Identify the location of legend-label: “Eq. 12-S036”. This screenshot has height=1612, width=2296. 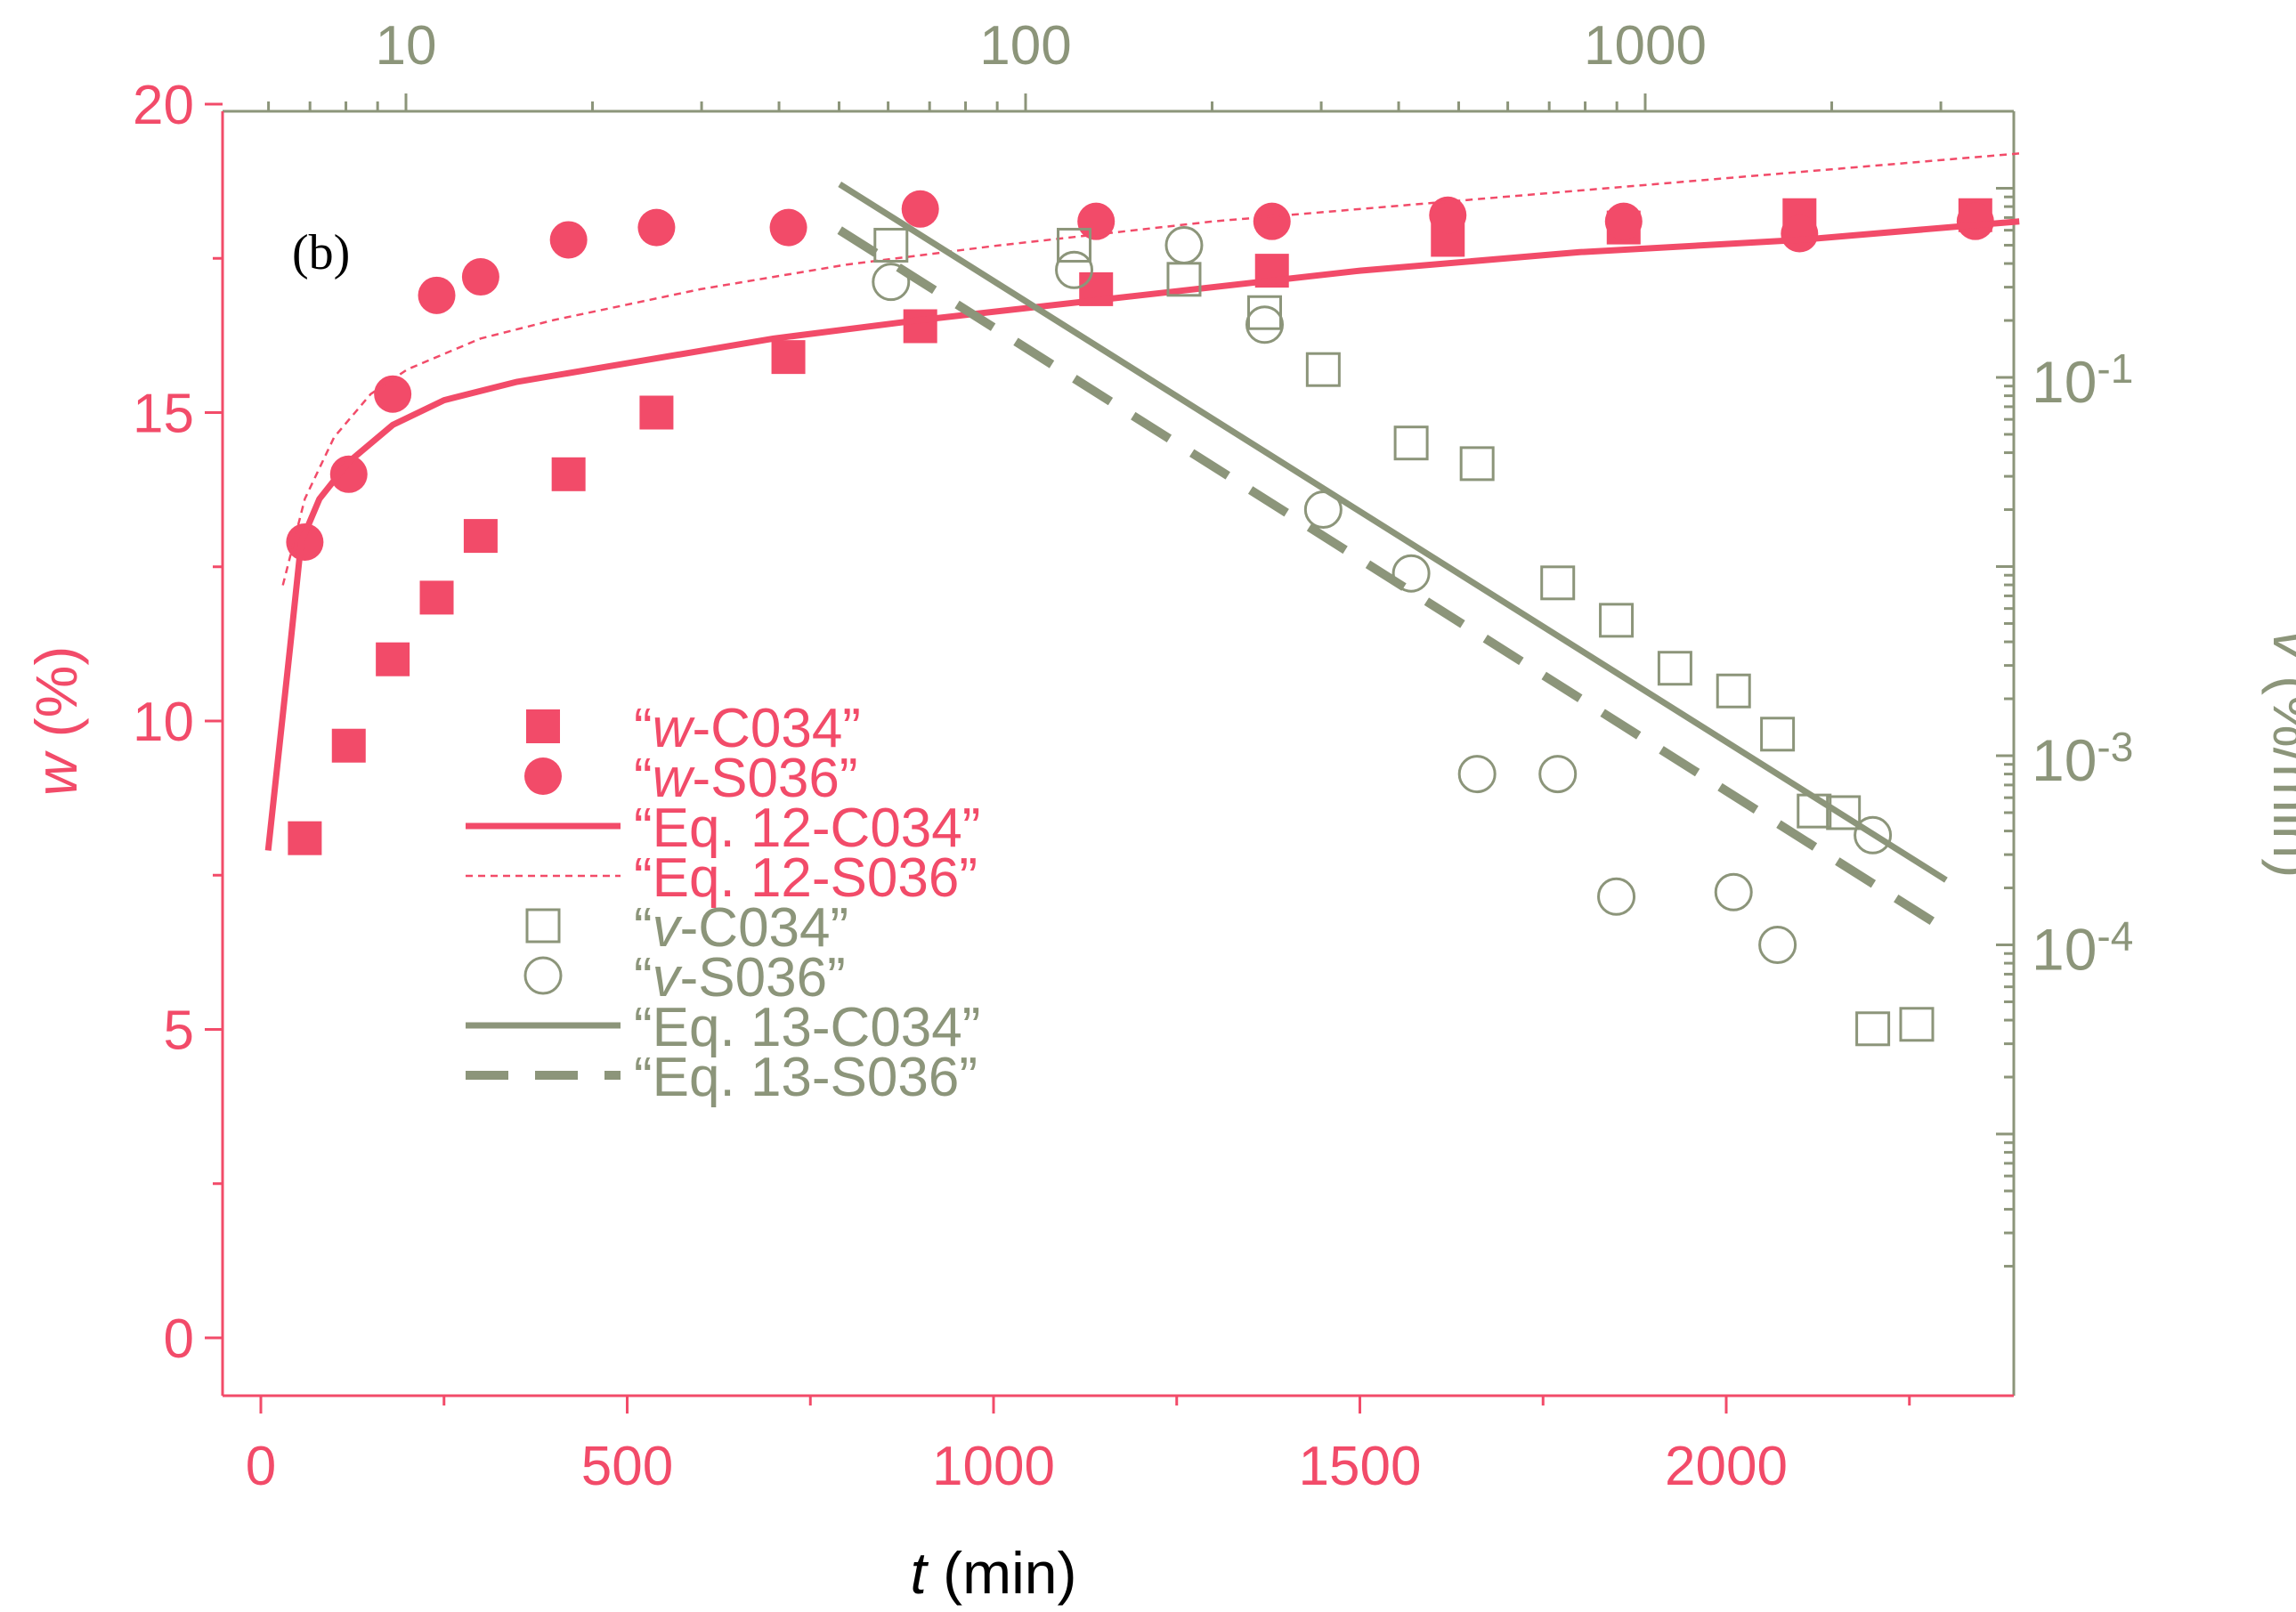
(806, 878).